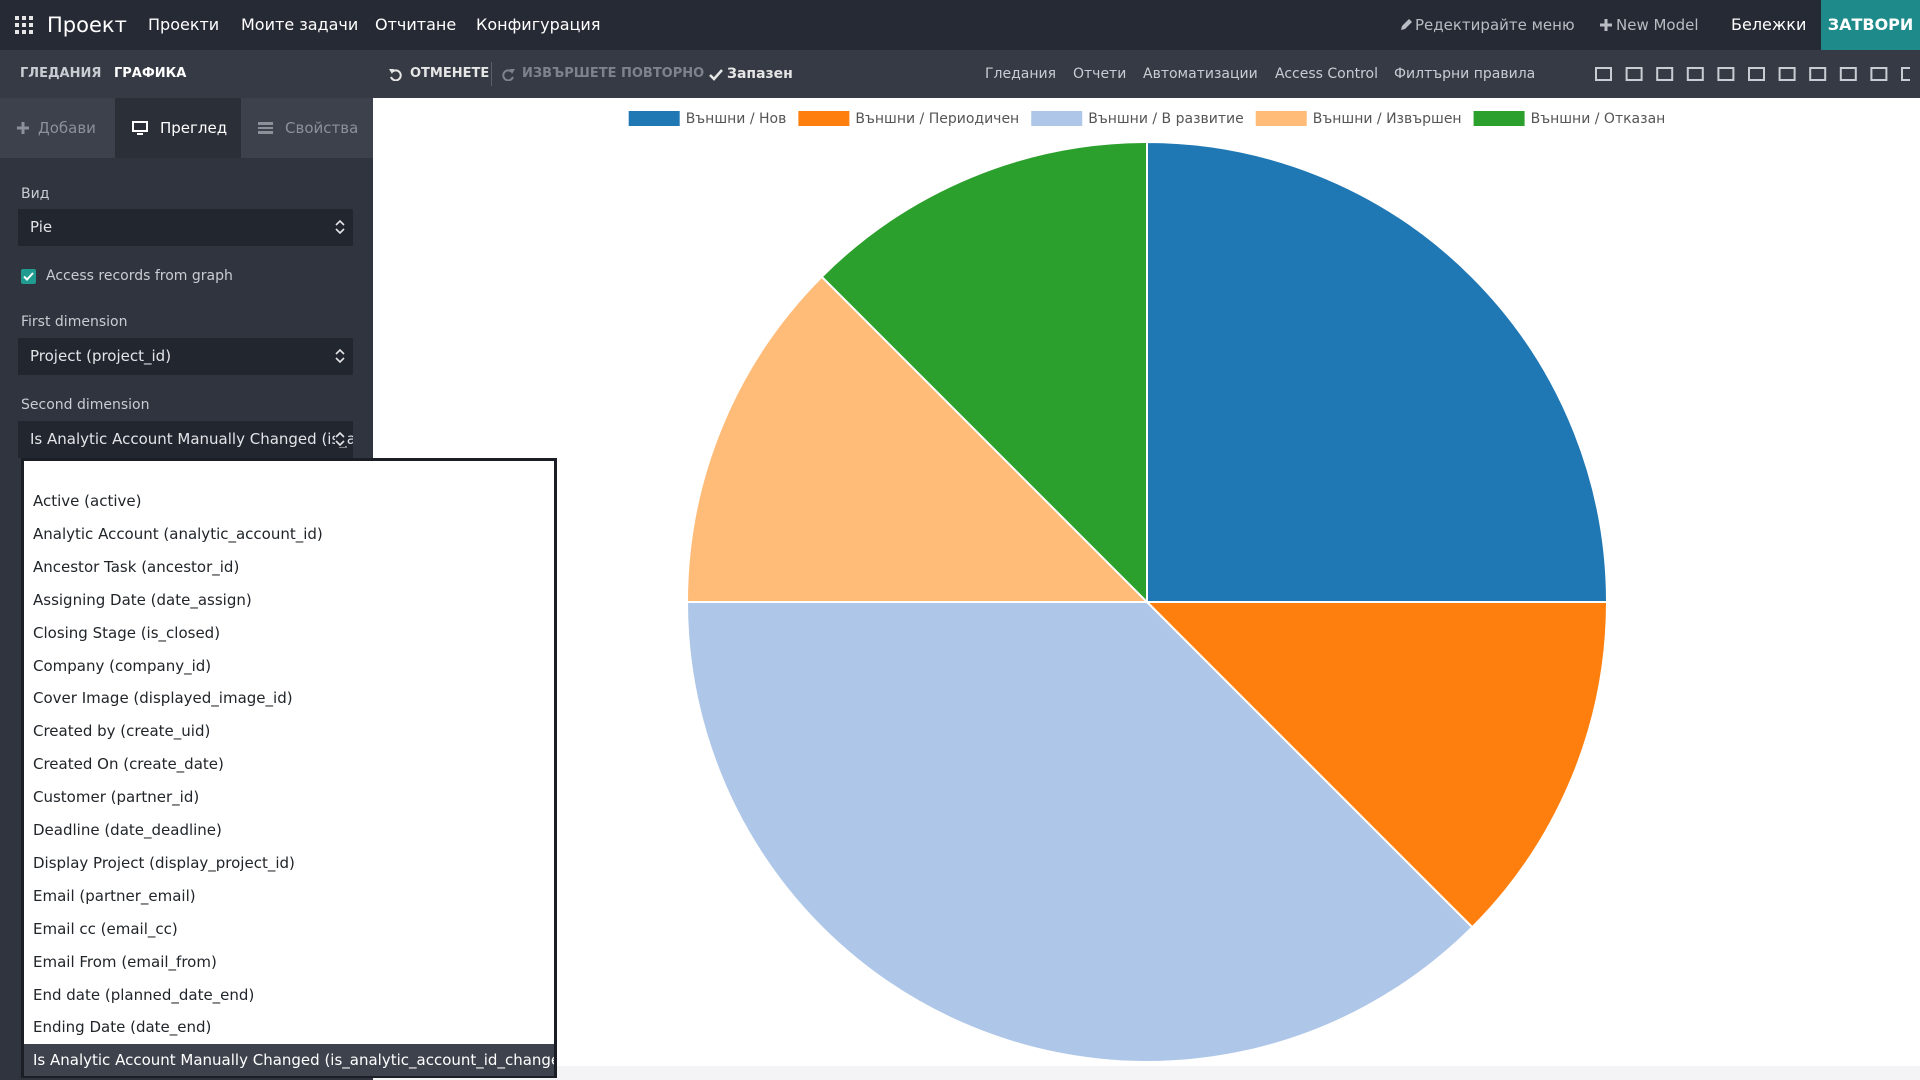 The height and width of the screenshot is (1080, 1920). What do you see at coordinates (1406, 24) in the screenshot?
I see `pencil-icon` at bounding box center [1406, 24].